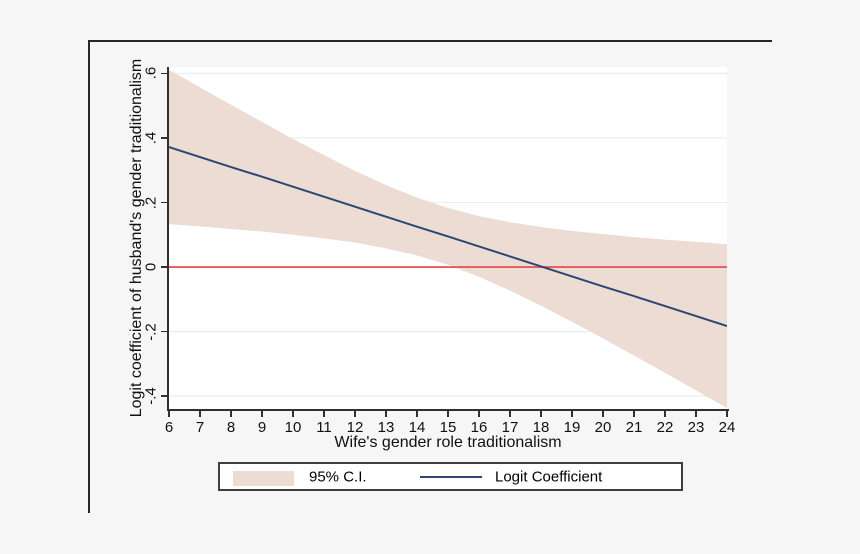 The width and height of the screenshot is (860, 554). I want to click on legend-line-label: Logit Coefficient, so click(549, 476).